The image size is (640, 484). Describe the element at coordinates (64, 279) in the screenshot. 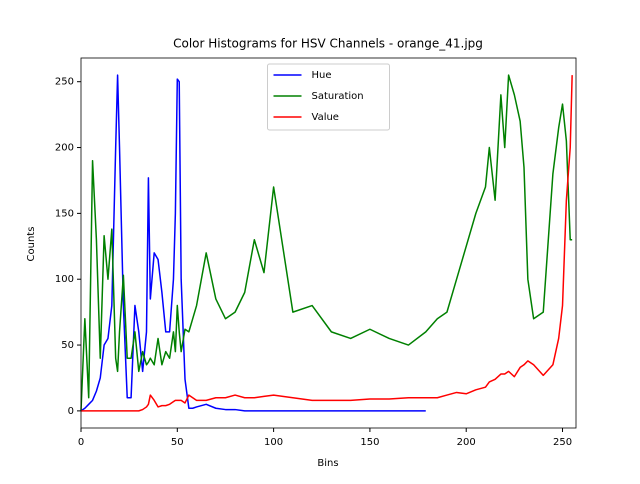

I see `y-tick-label: 100` at that location.